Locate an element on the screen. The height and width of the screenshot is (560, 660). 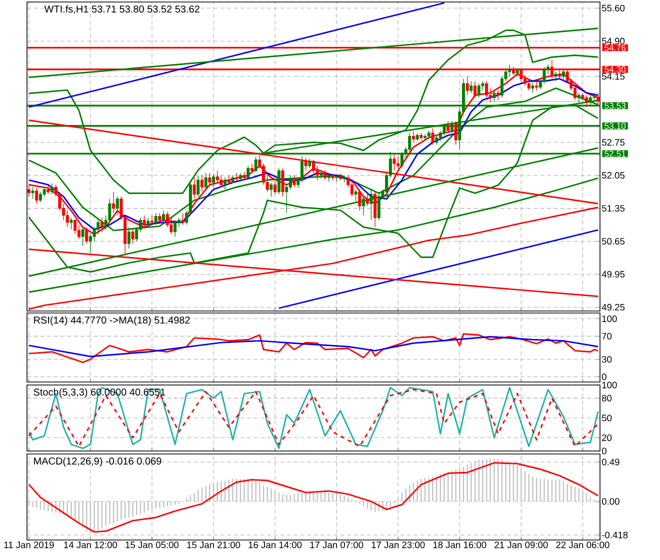
x-tick-label: 15 Jan 21:00 is located at coordinates (213, 545).